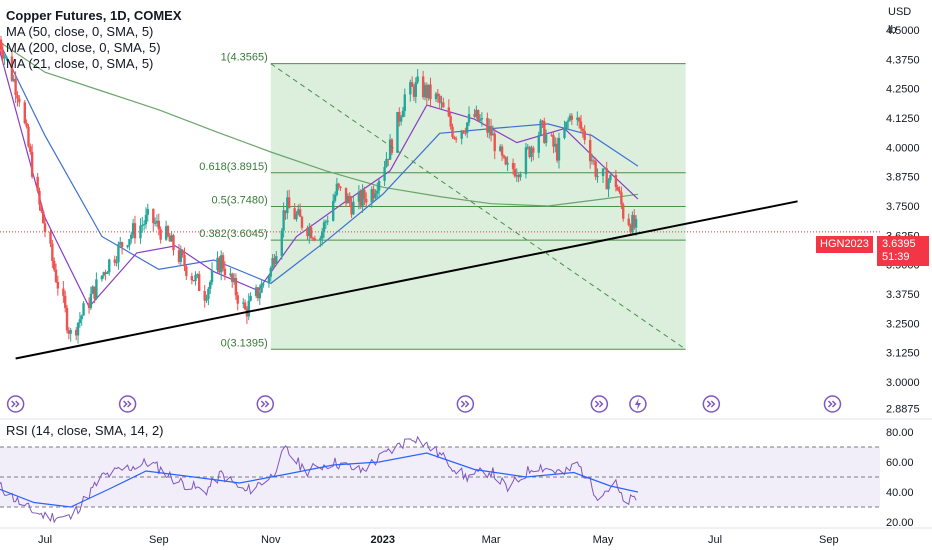 The image size is (932, 550). I want to click on event-markers, so click(424, 404).